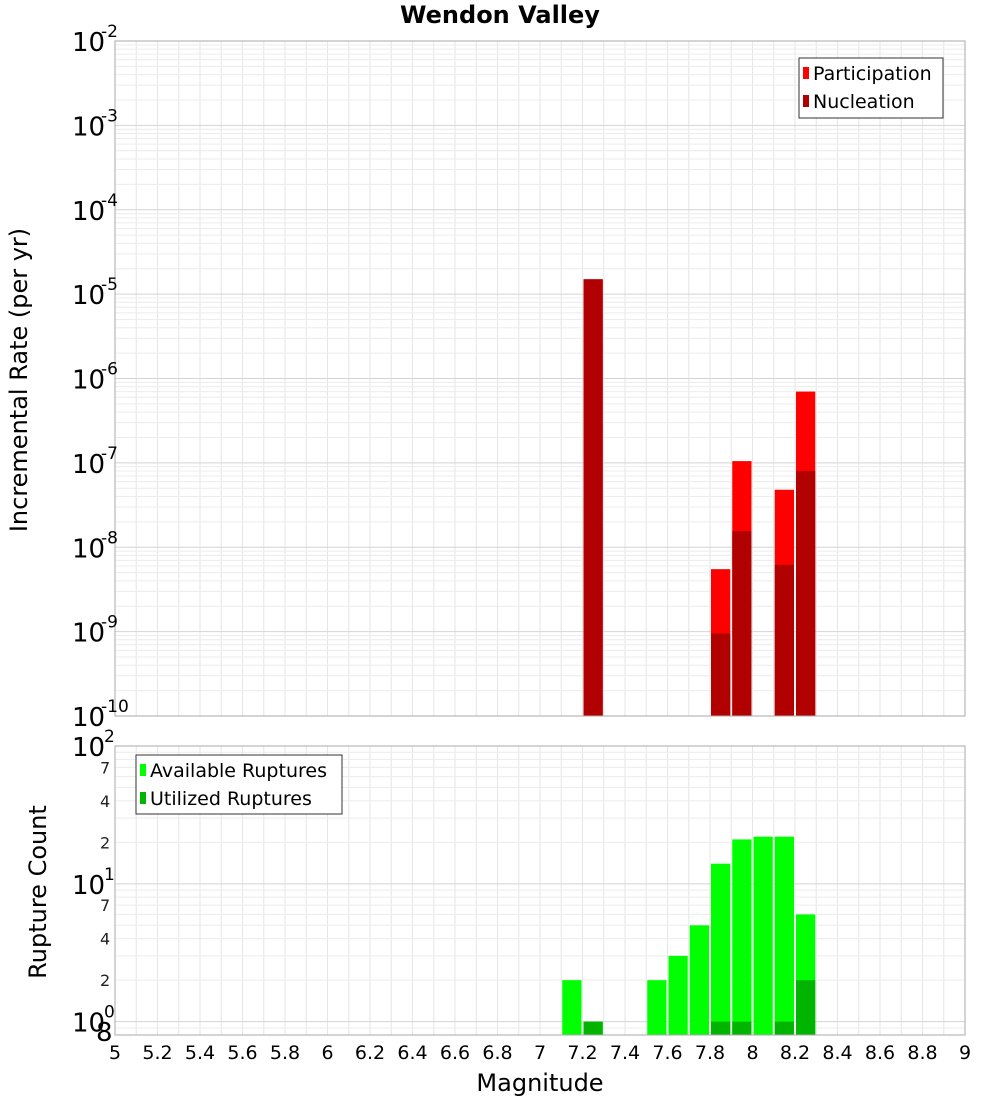 This screenshot has width=1000, height=1100. I want to click on x-tick-label: 6, so click(327, 1053).